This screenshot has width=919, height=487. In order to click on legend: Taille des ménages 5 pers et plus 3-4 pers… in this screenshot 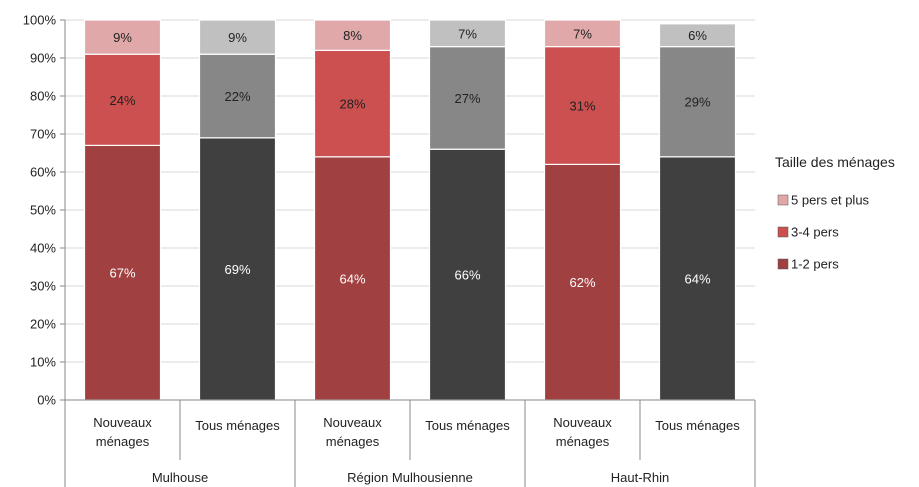, I will do `click(835, 213)`.